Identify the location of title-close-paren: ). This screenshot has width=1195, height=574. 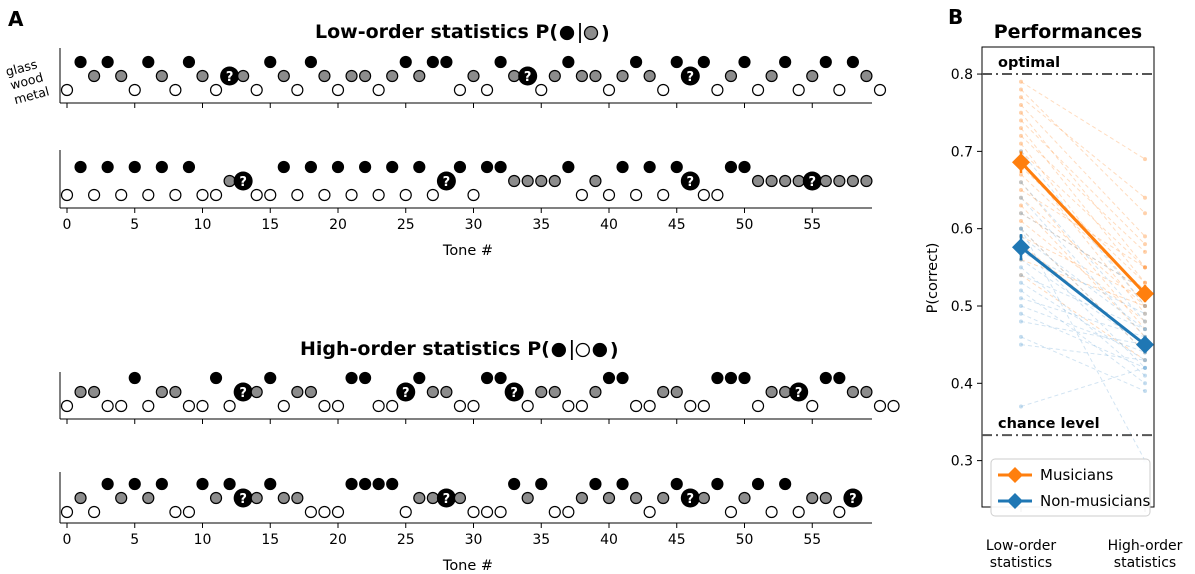
(605, 33).